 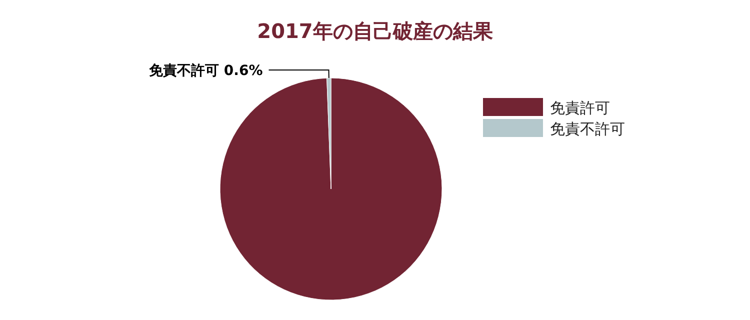 What do you see at coordinates (375, 31) in the screenshot?
I see `chart-title: 2017年の自己破産の結果` at bounding box center [375, 31].